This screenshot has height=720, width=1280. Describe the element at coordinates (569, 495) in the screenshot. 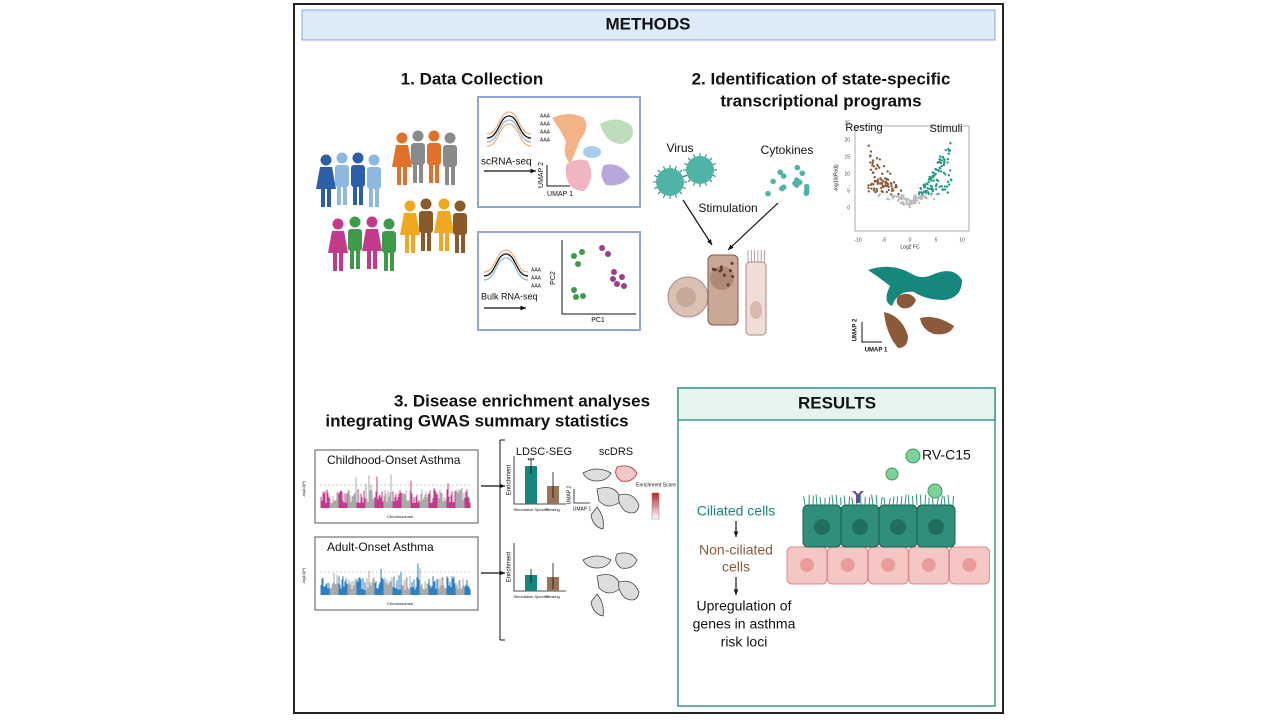

I see `axis-label: UMAP 2` at that location.